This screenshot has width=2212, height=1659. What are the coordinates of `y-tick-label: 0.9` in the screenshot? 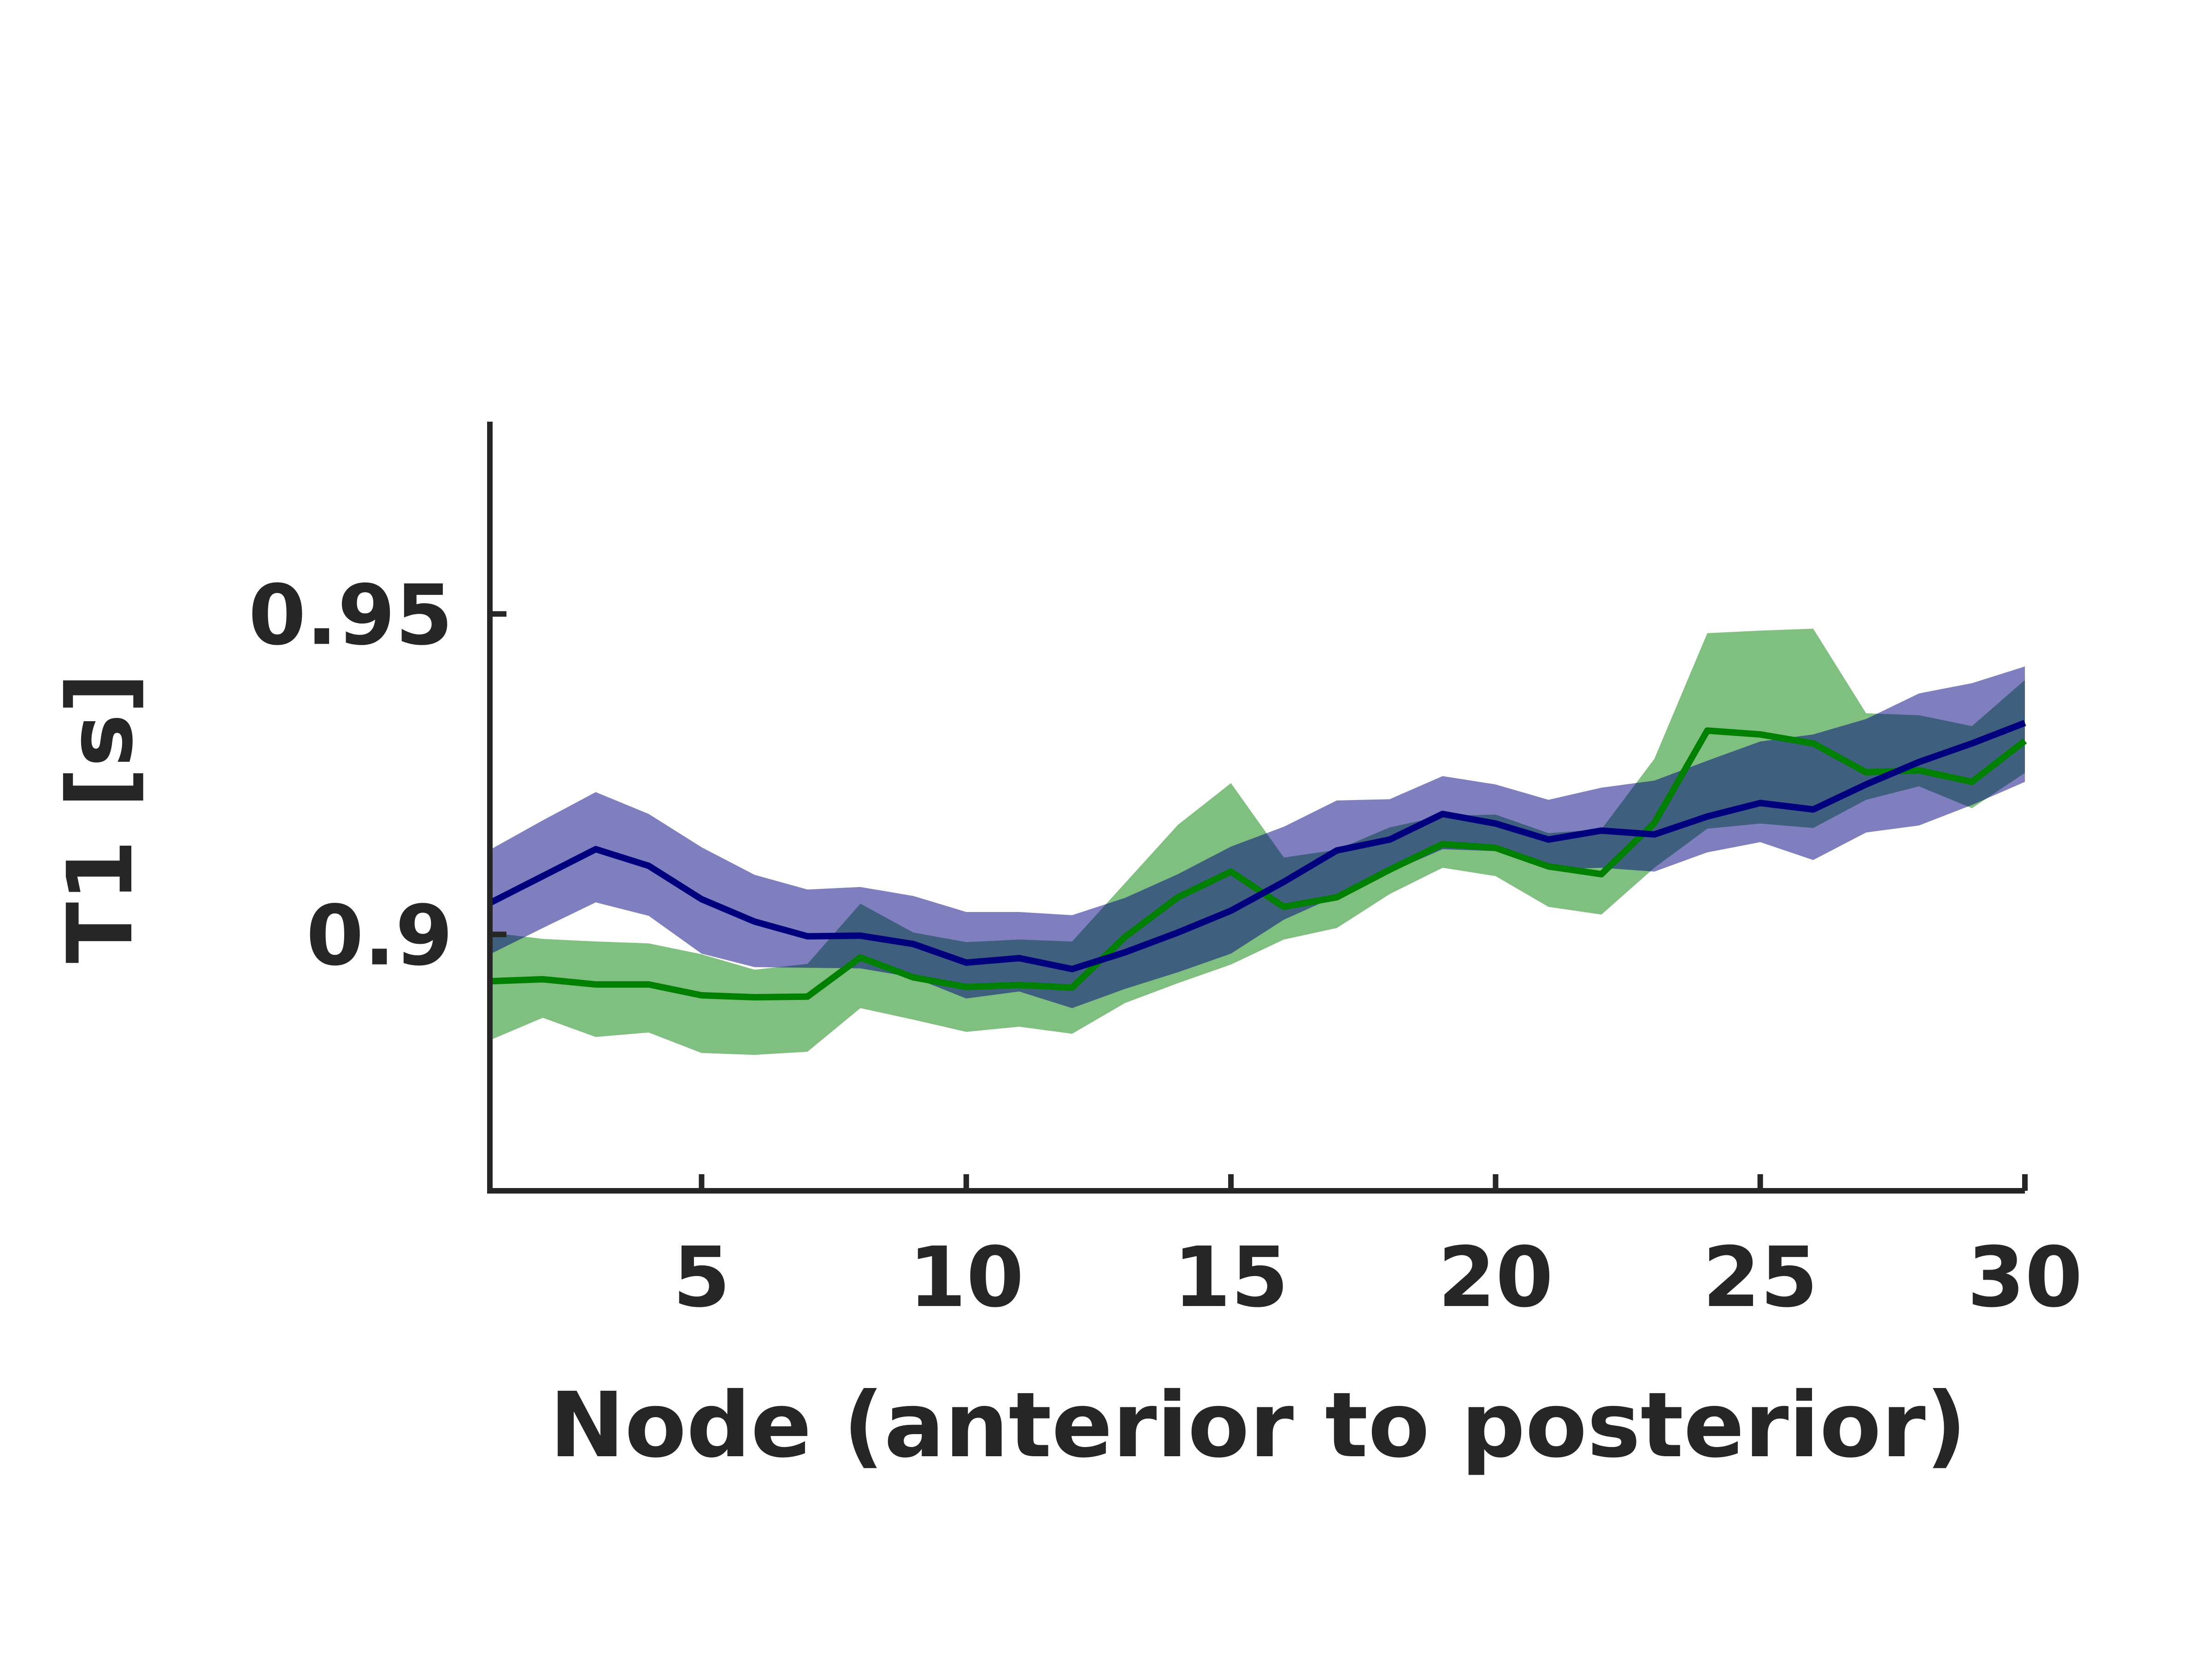 It's located at (379, 936).